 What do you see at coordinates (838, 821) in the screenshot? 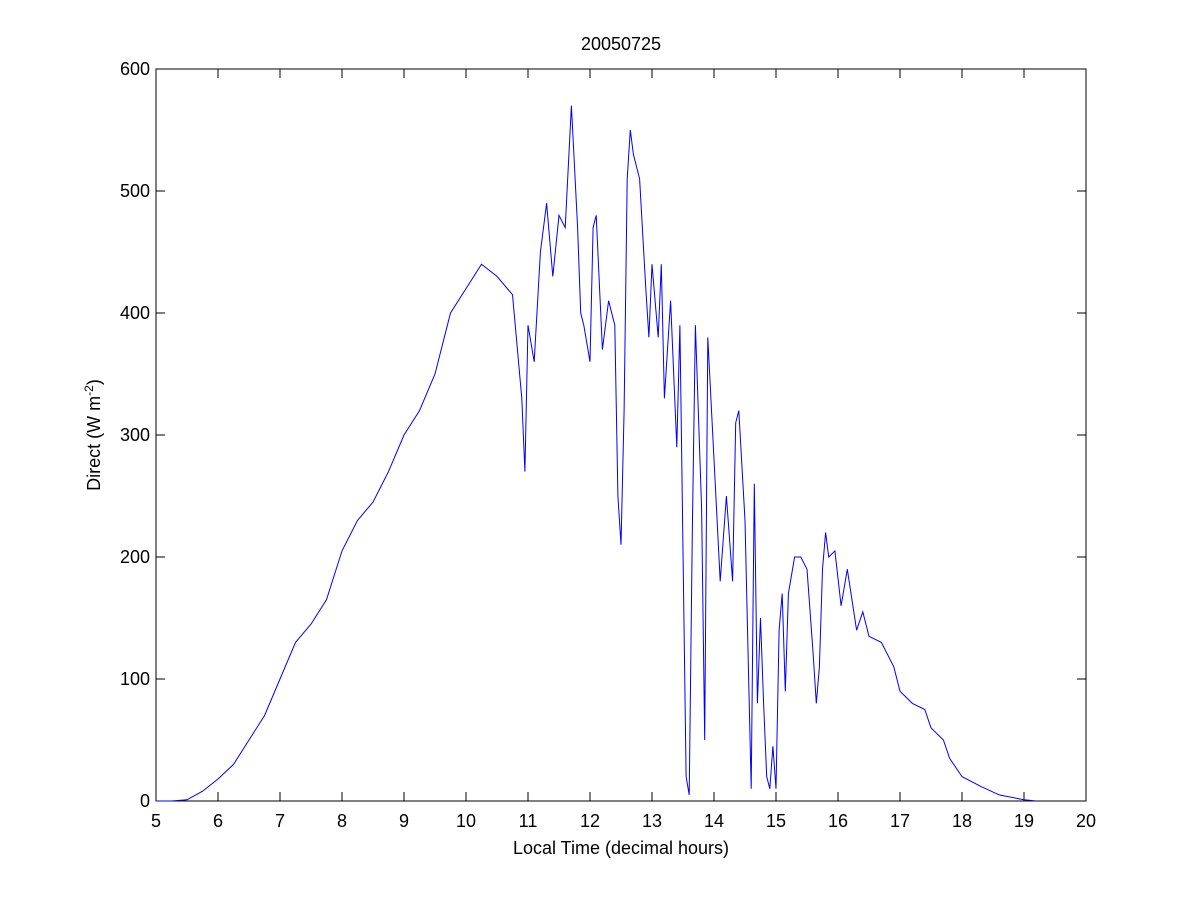
I see `x-tick-label: 16` at bounding box center [838, 821].